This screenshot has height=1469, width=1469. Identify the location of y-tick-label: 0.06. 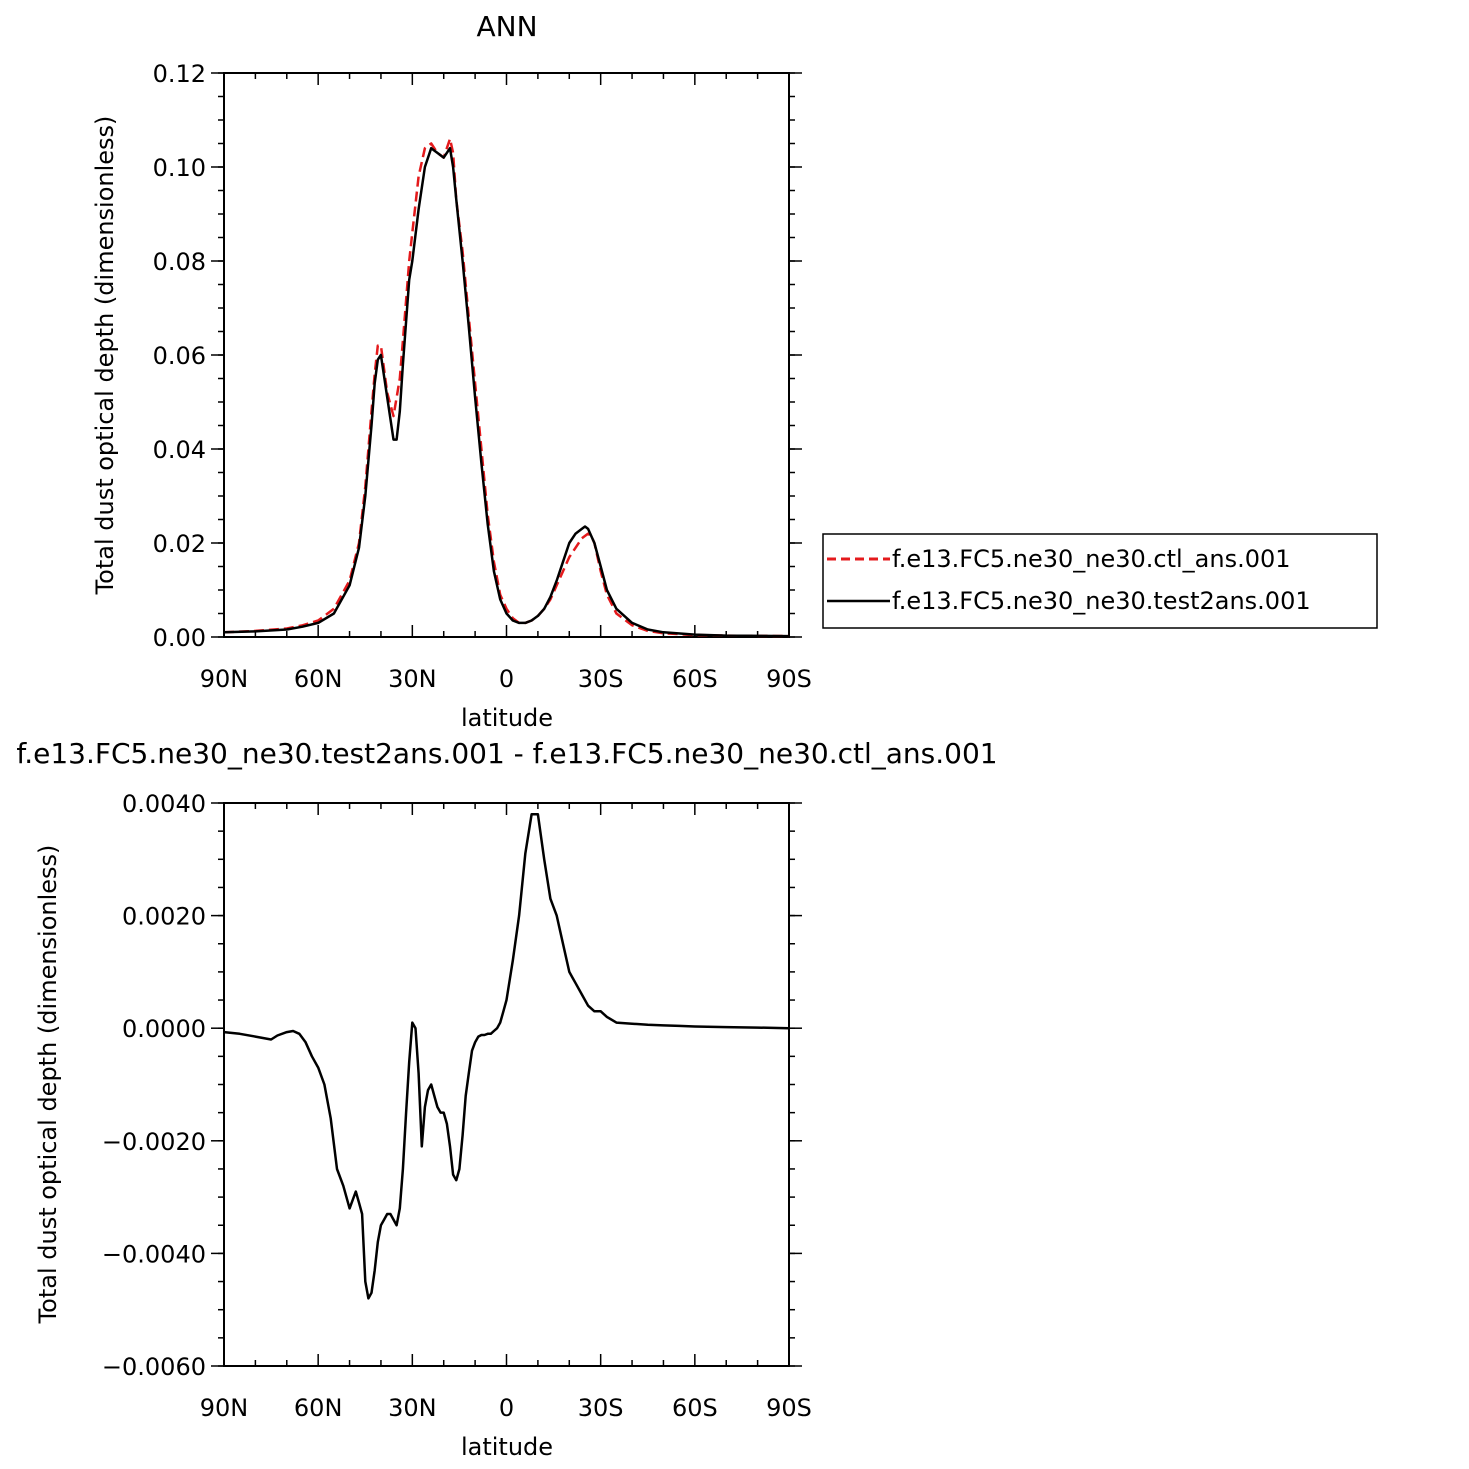
(179, 356).